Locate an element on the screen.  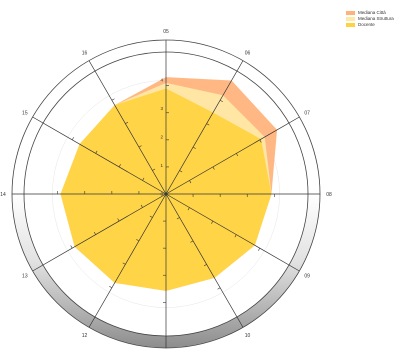
radial-tick-label: 3 is located at coordinates (161, 108).